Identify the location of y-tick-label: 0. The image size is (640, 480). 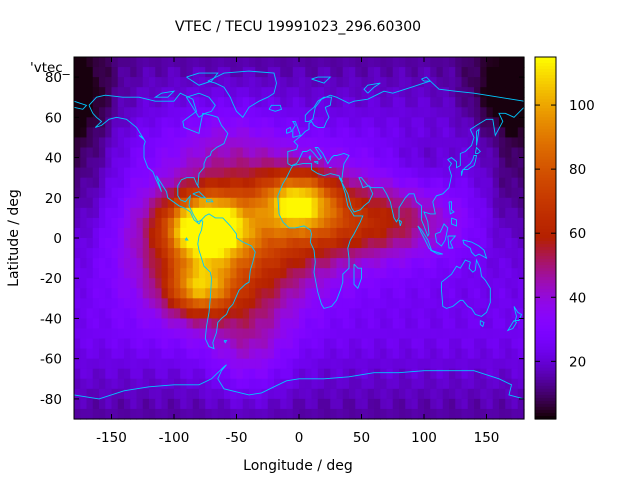
(57, 239).